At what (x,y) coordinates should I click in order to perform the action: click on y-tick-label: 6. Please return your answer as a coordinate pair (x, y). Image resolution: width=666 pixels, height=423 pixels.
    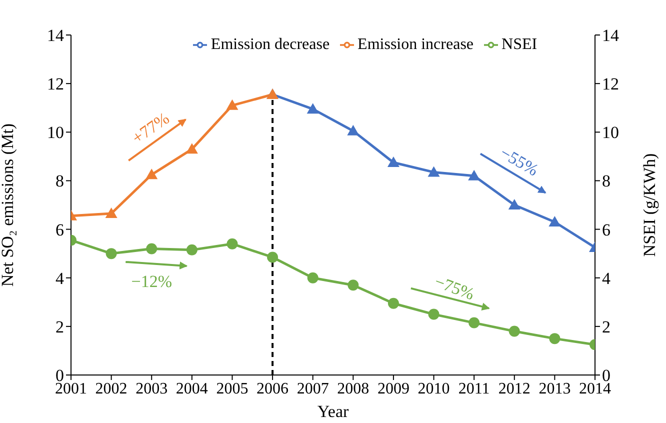
    Looking at the image, I should click on (60, 230).